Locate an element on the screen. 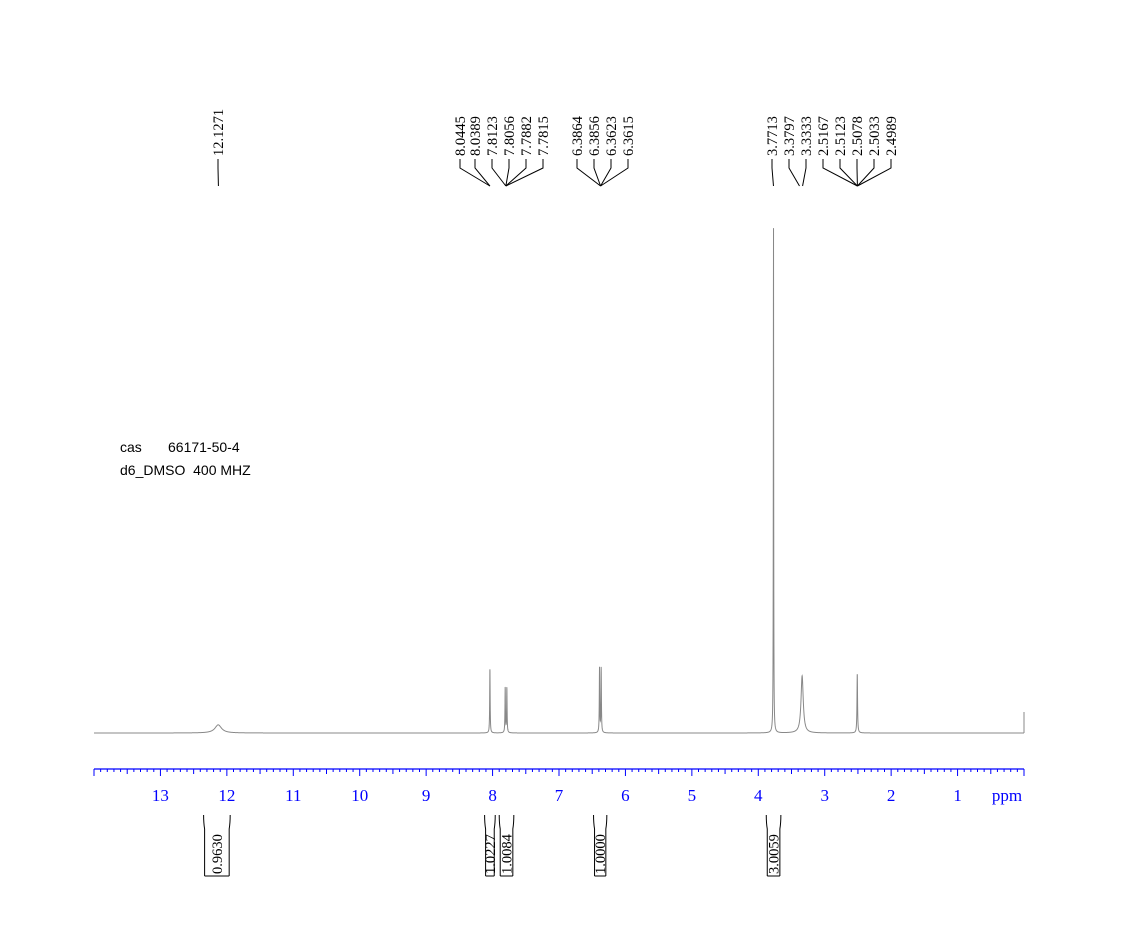 This screenshot has height=952, width=1138. peak-label-text: 6.3864 is located at coordinates (578, 135).